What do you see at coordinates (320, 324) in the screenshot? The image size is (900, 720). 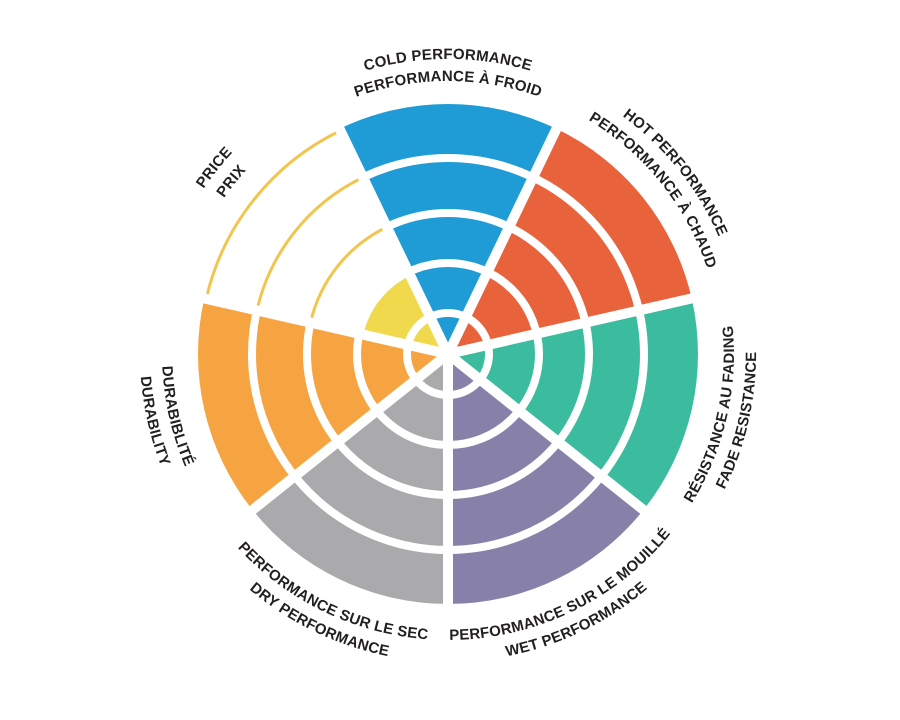 I see `gap-line-durability-price` at bounding box center [320, 324].